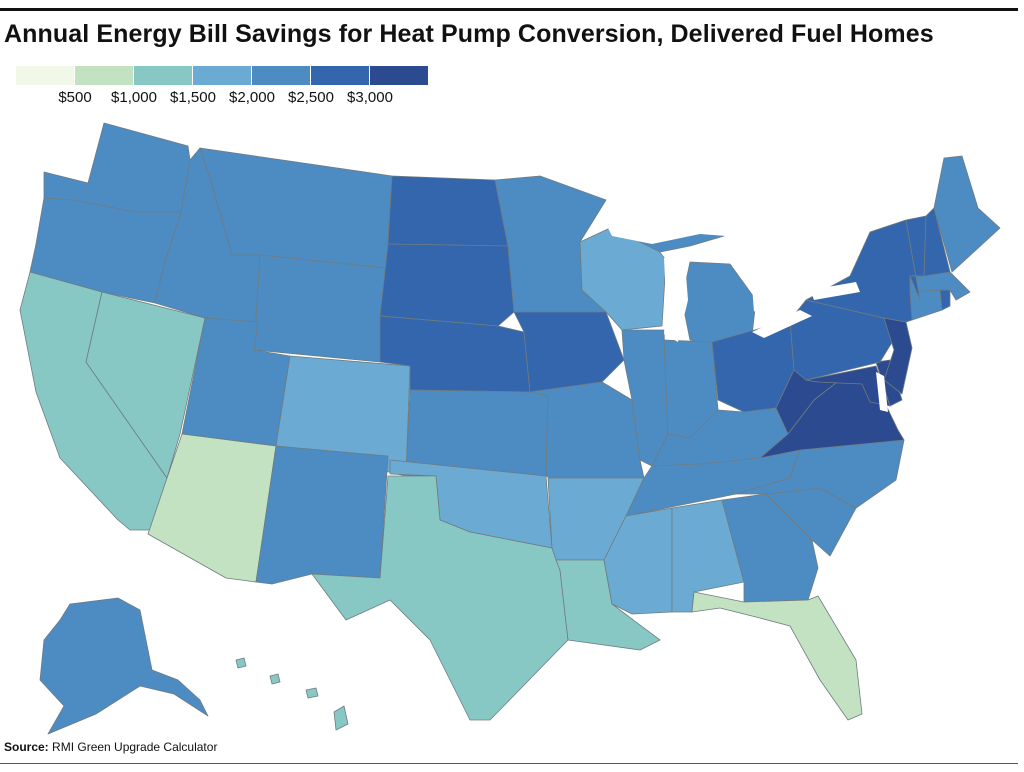 Image resolution: width=1024 pixels, height=772 pixels. What do you see at coordinates (222, 88) in the screenshot?
I see `color-legend: $500 $1,000 $1,500 $2,000 $2,500 $3,000` at bounding box center [222, 88].